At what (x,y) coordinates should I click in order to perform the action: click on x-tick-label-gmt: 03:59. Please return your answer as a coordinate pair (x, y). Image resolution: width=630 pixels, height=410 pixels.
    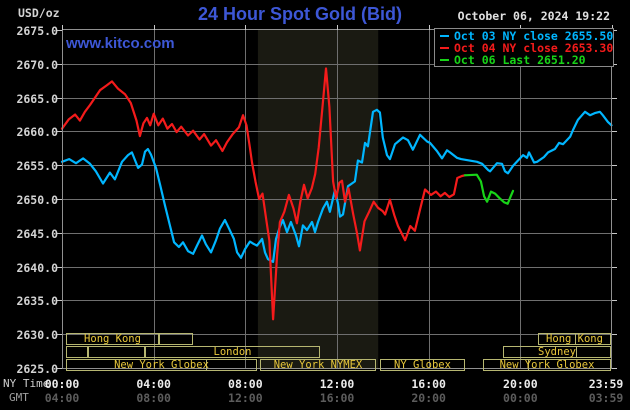
    Looking at the image, I should click on (606, 398).